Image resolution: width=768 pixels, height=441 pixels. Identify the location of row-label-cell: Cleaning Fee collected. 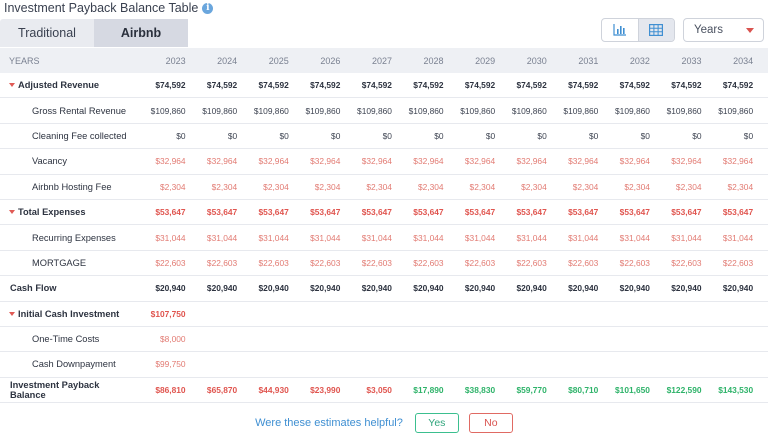
(67, 136).